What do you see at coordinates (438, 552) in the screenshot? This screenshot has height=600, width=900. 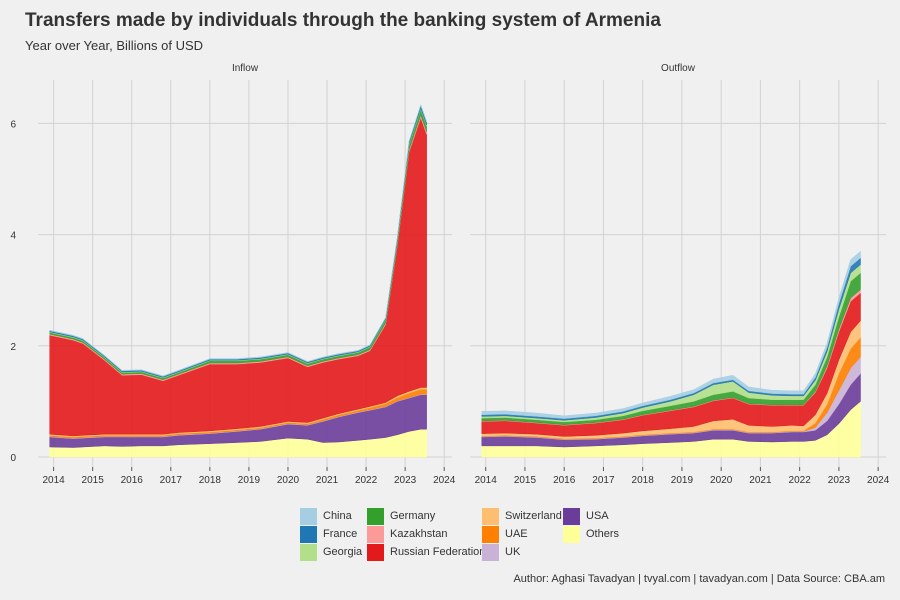 I see `legend-label: Russian Federation` at bounding box center [438, 552].